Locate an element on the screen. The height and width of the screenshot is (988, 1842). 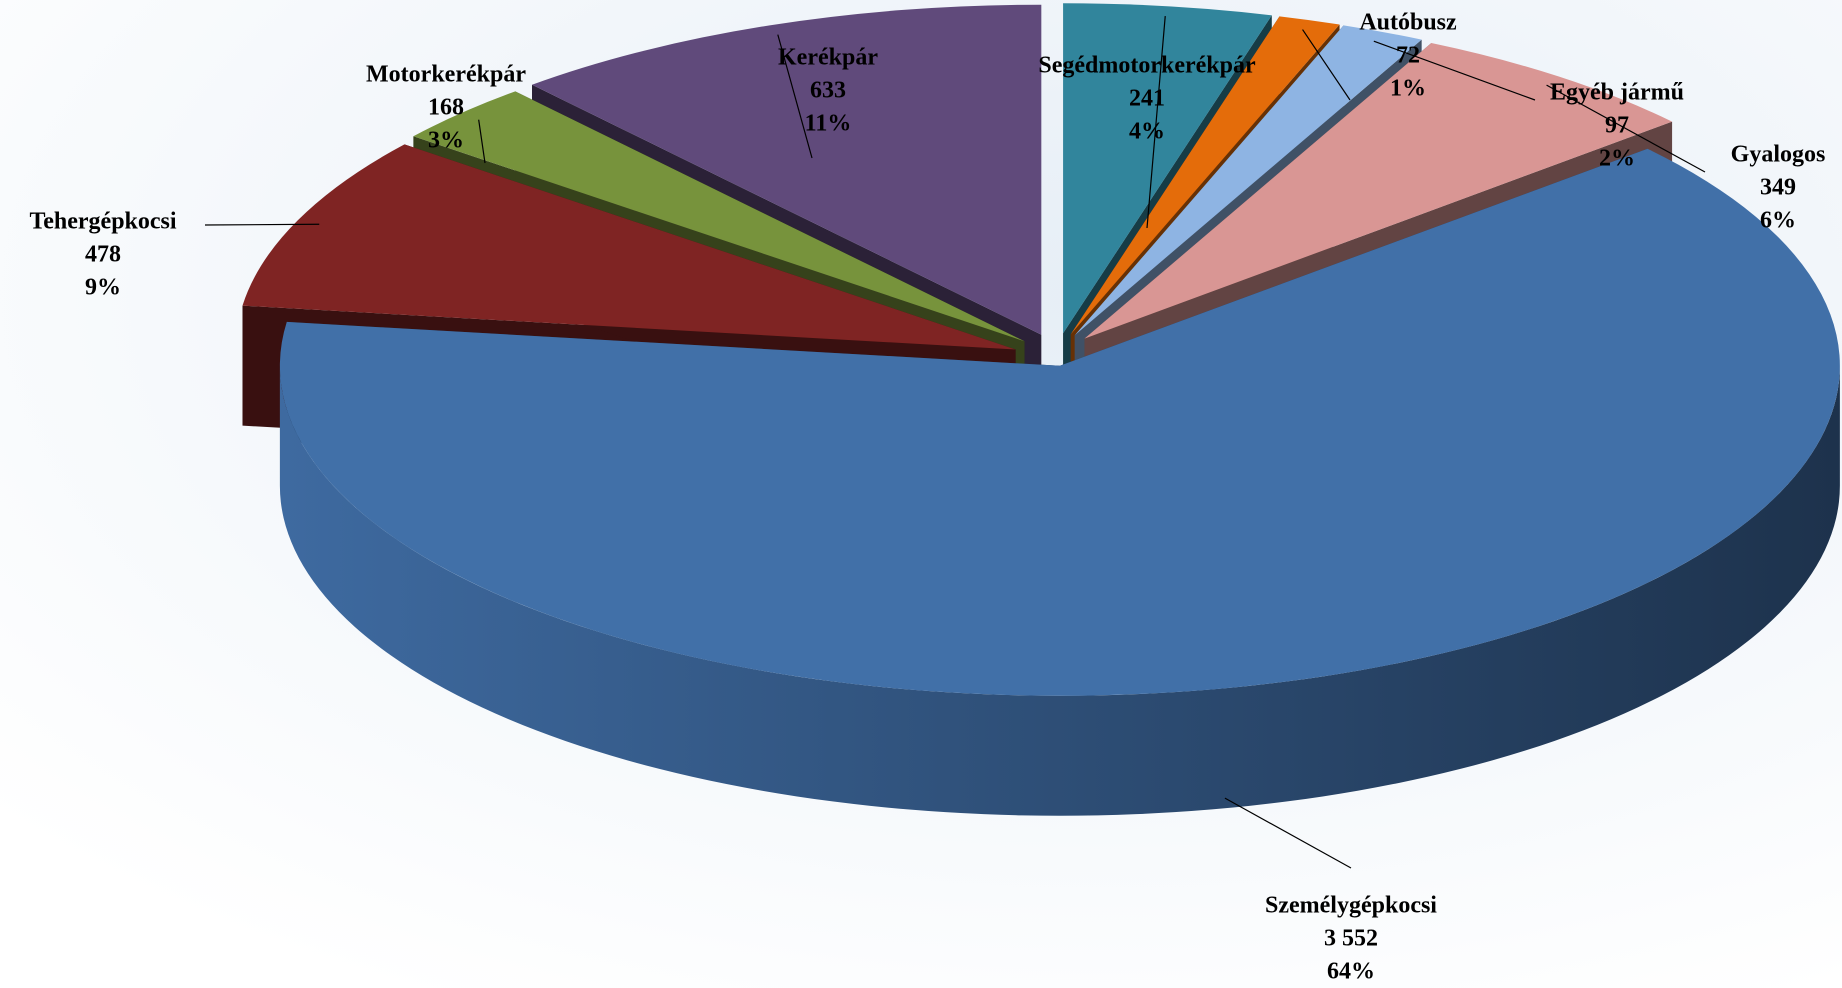
category-label: Motorkerékpár is located at coordinates (446, 75).